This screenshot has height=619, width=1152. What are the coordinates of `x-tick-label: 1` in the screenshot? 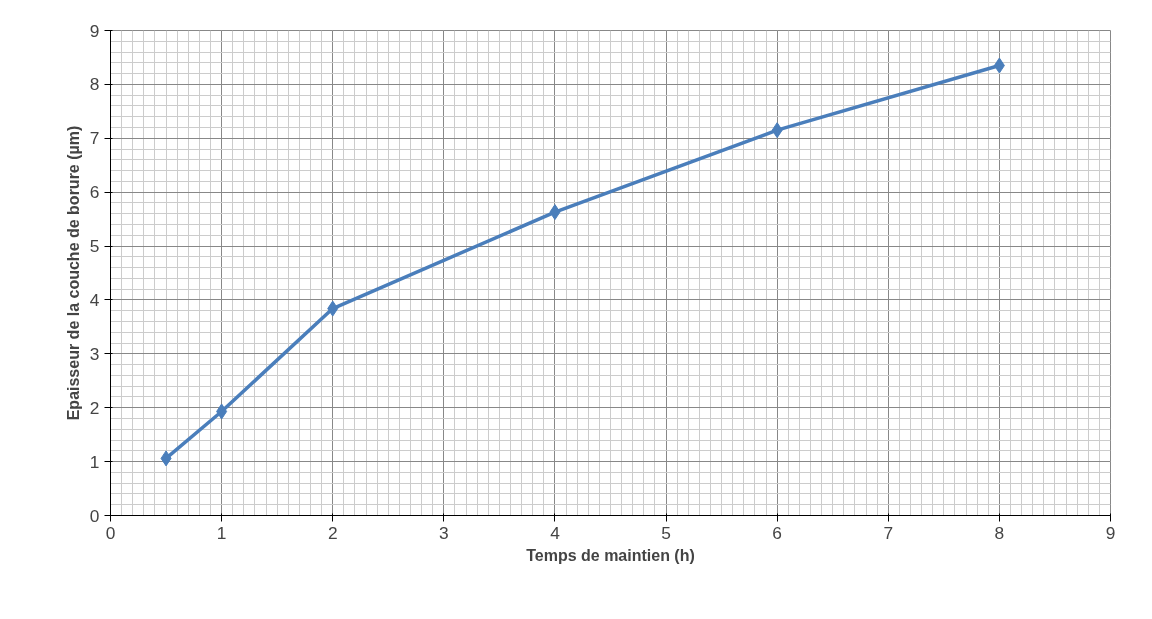 It's located at (221, 532).